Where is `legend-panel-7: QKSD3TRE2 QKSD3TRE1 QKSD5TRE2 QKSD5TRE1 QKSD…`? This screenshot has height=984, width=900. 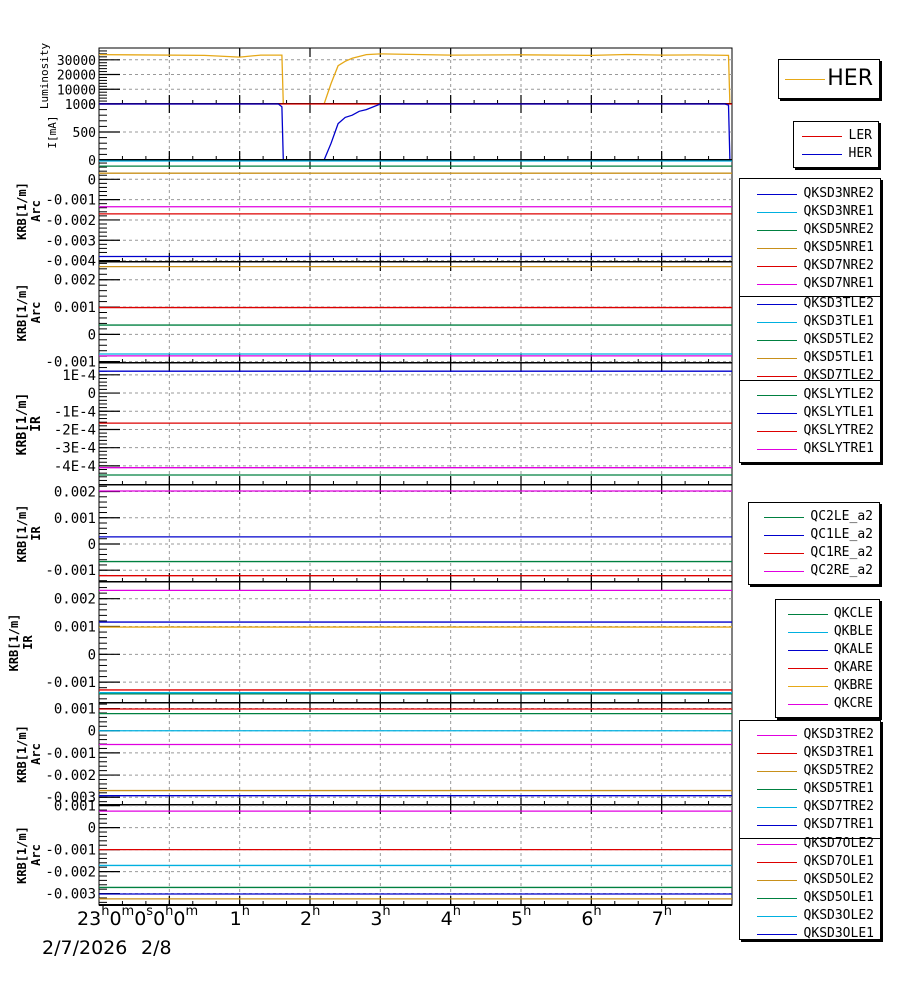
legend-panel-7: QKSD3TRE2 QKSD3TRE1 QKSD5TRE2 QKSD5TRE1 QKSD… is located at coordinates (810, 779).